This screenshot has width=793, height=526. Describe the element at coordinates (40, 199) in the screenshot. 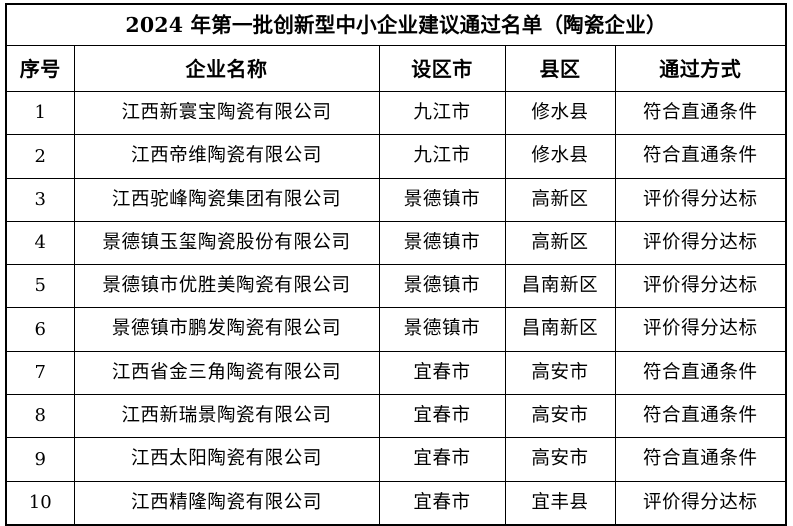

I see `cell-index: 3` at that location.